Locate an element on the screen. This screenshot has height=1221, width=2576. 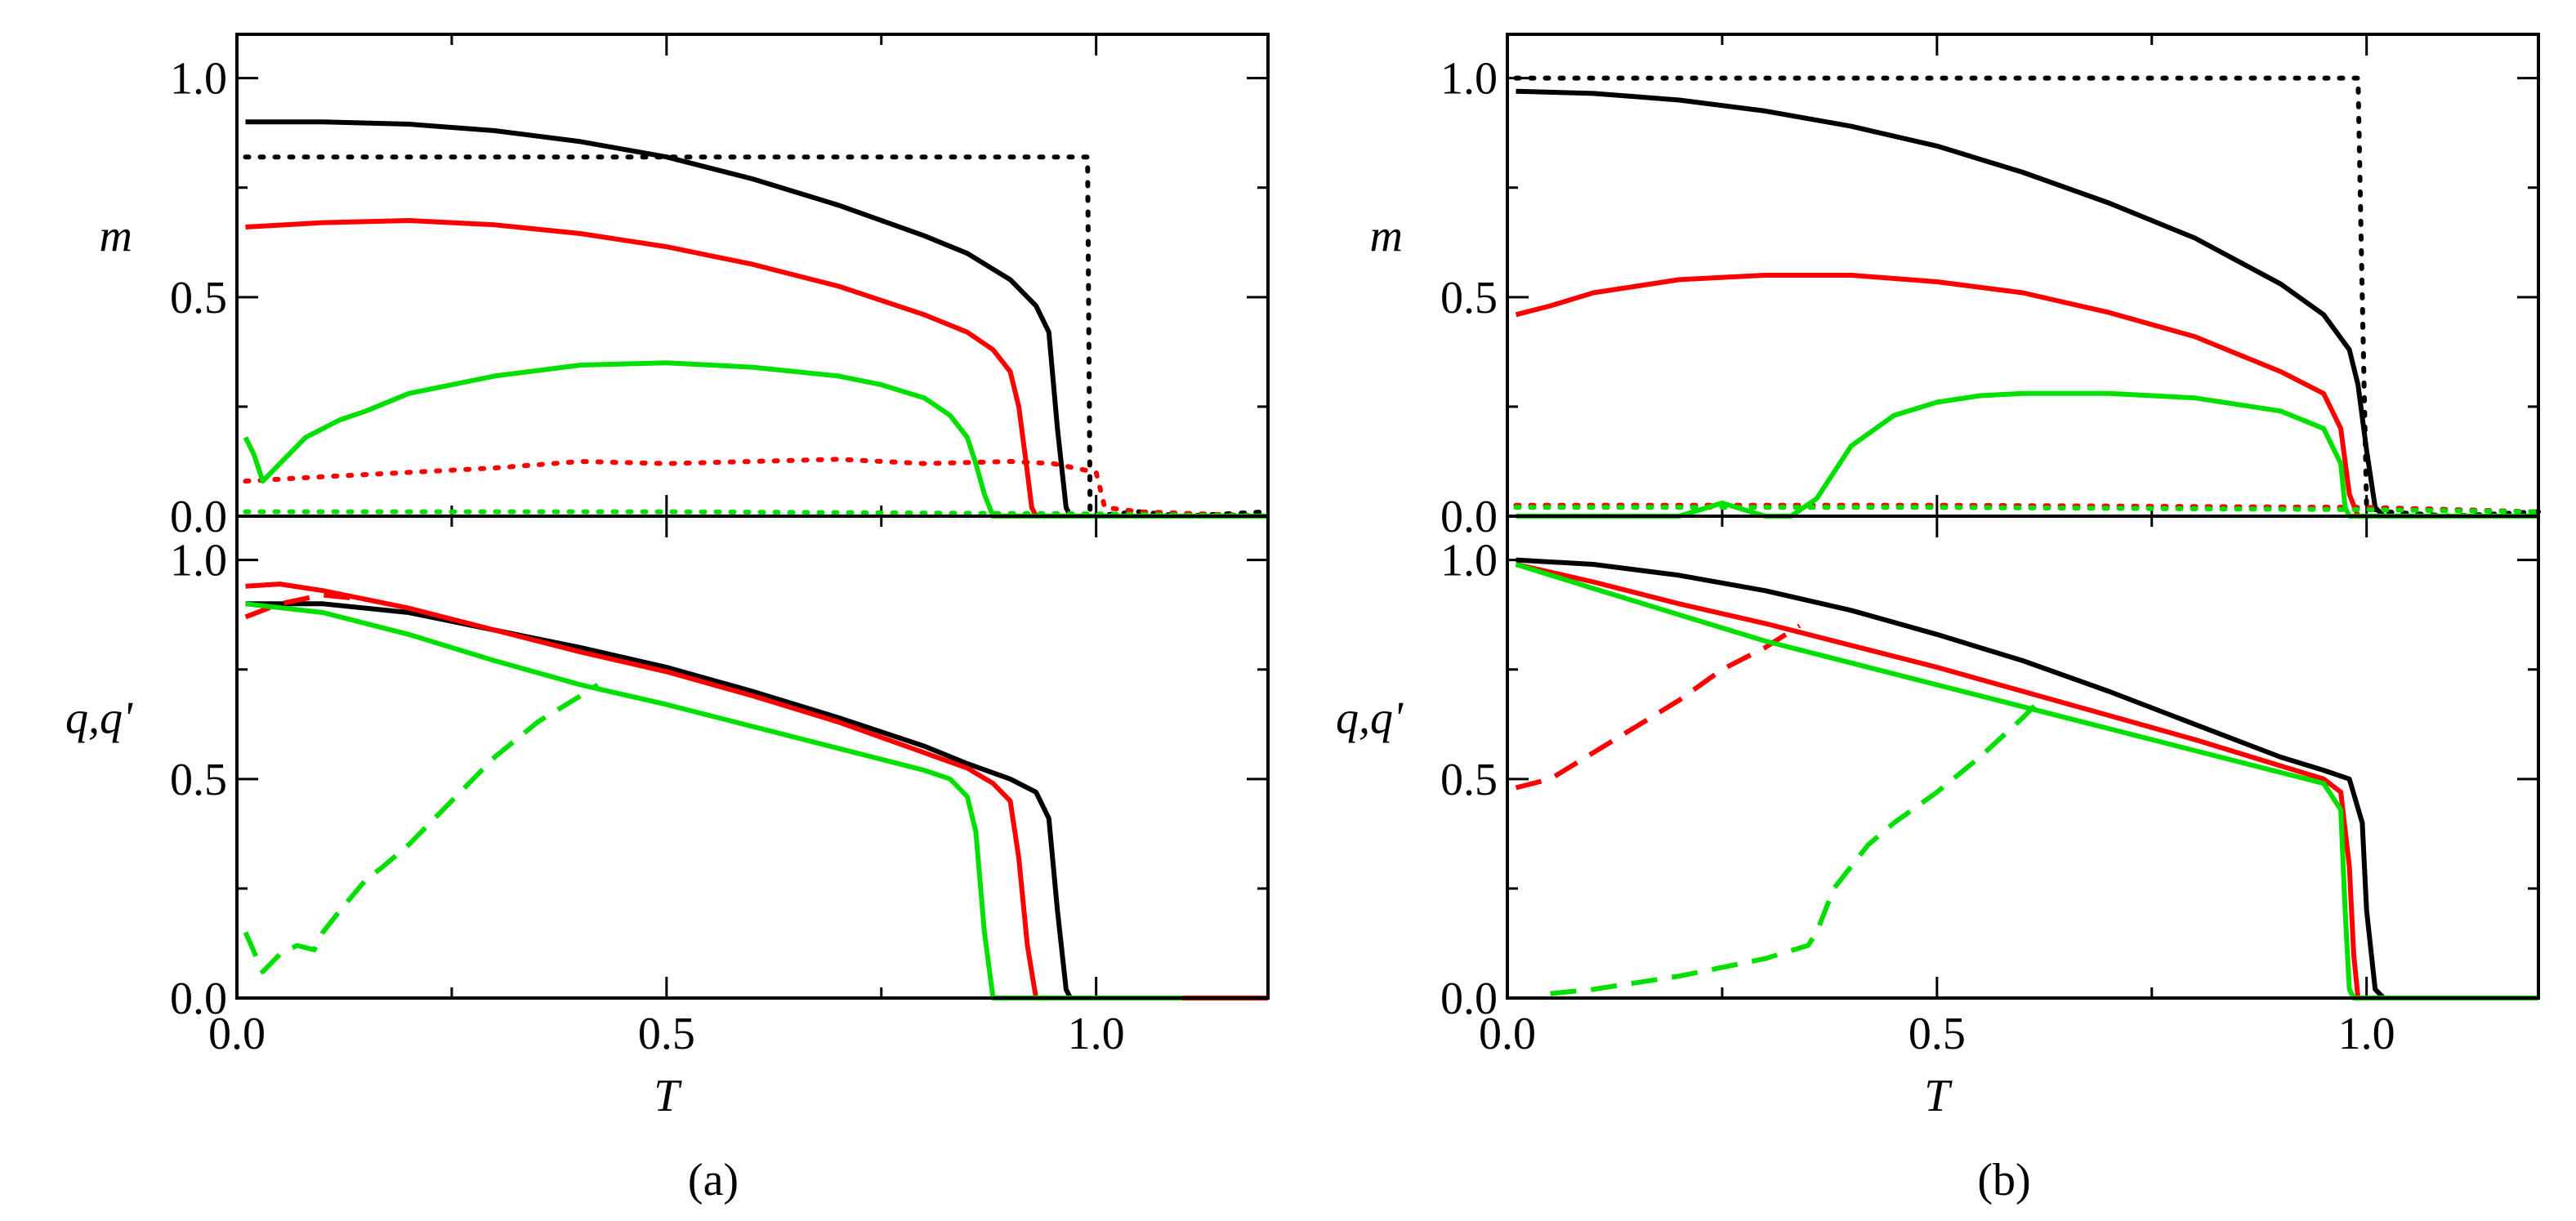
series-red-dotted is located at coordinates (757, 488).